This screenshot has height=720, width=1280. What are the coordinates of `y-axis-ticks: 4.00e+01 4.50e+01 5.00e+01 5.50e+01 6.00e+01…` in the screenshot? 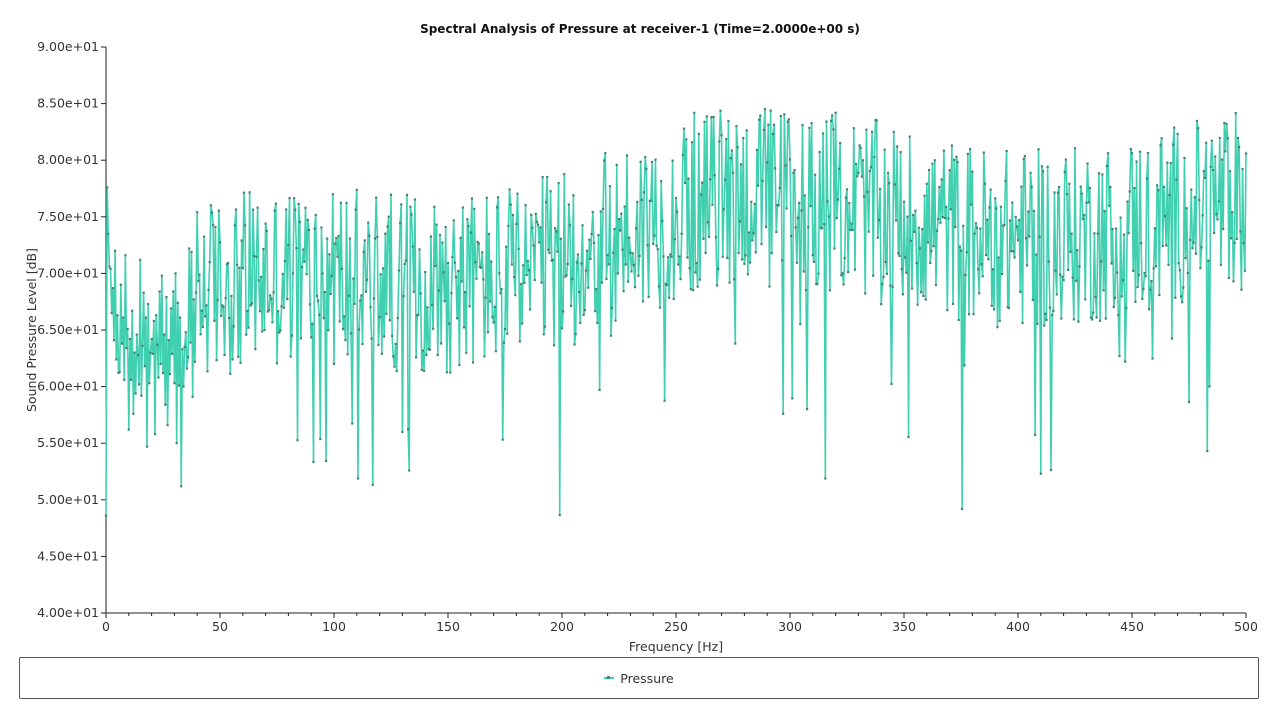 It's located at (71, 329).